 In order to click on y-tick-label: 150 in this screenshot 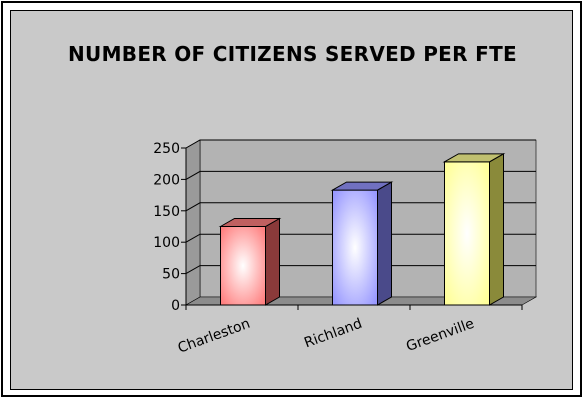, I will do `click(166, 212)`.